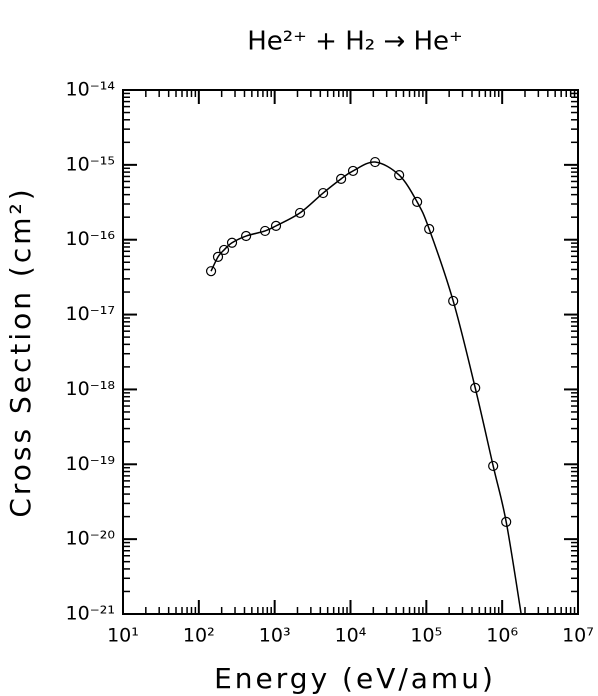 The image size is (598, 696). What do you see at coordinates (355, 678) in the screenshot?
I see `x-axis-label: Energy (eV/amu)` at bounding box center [355, 678].